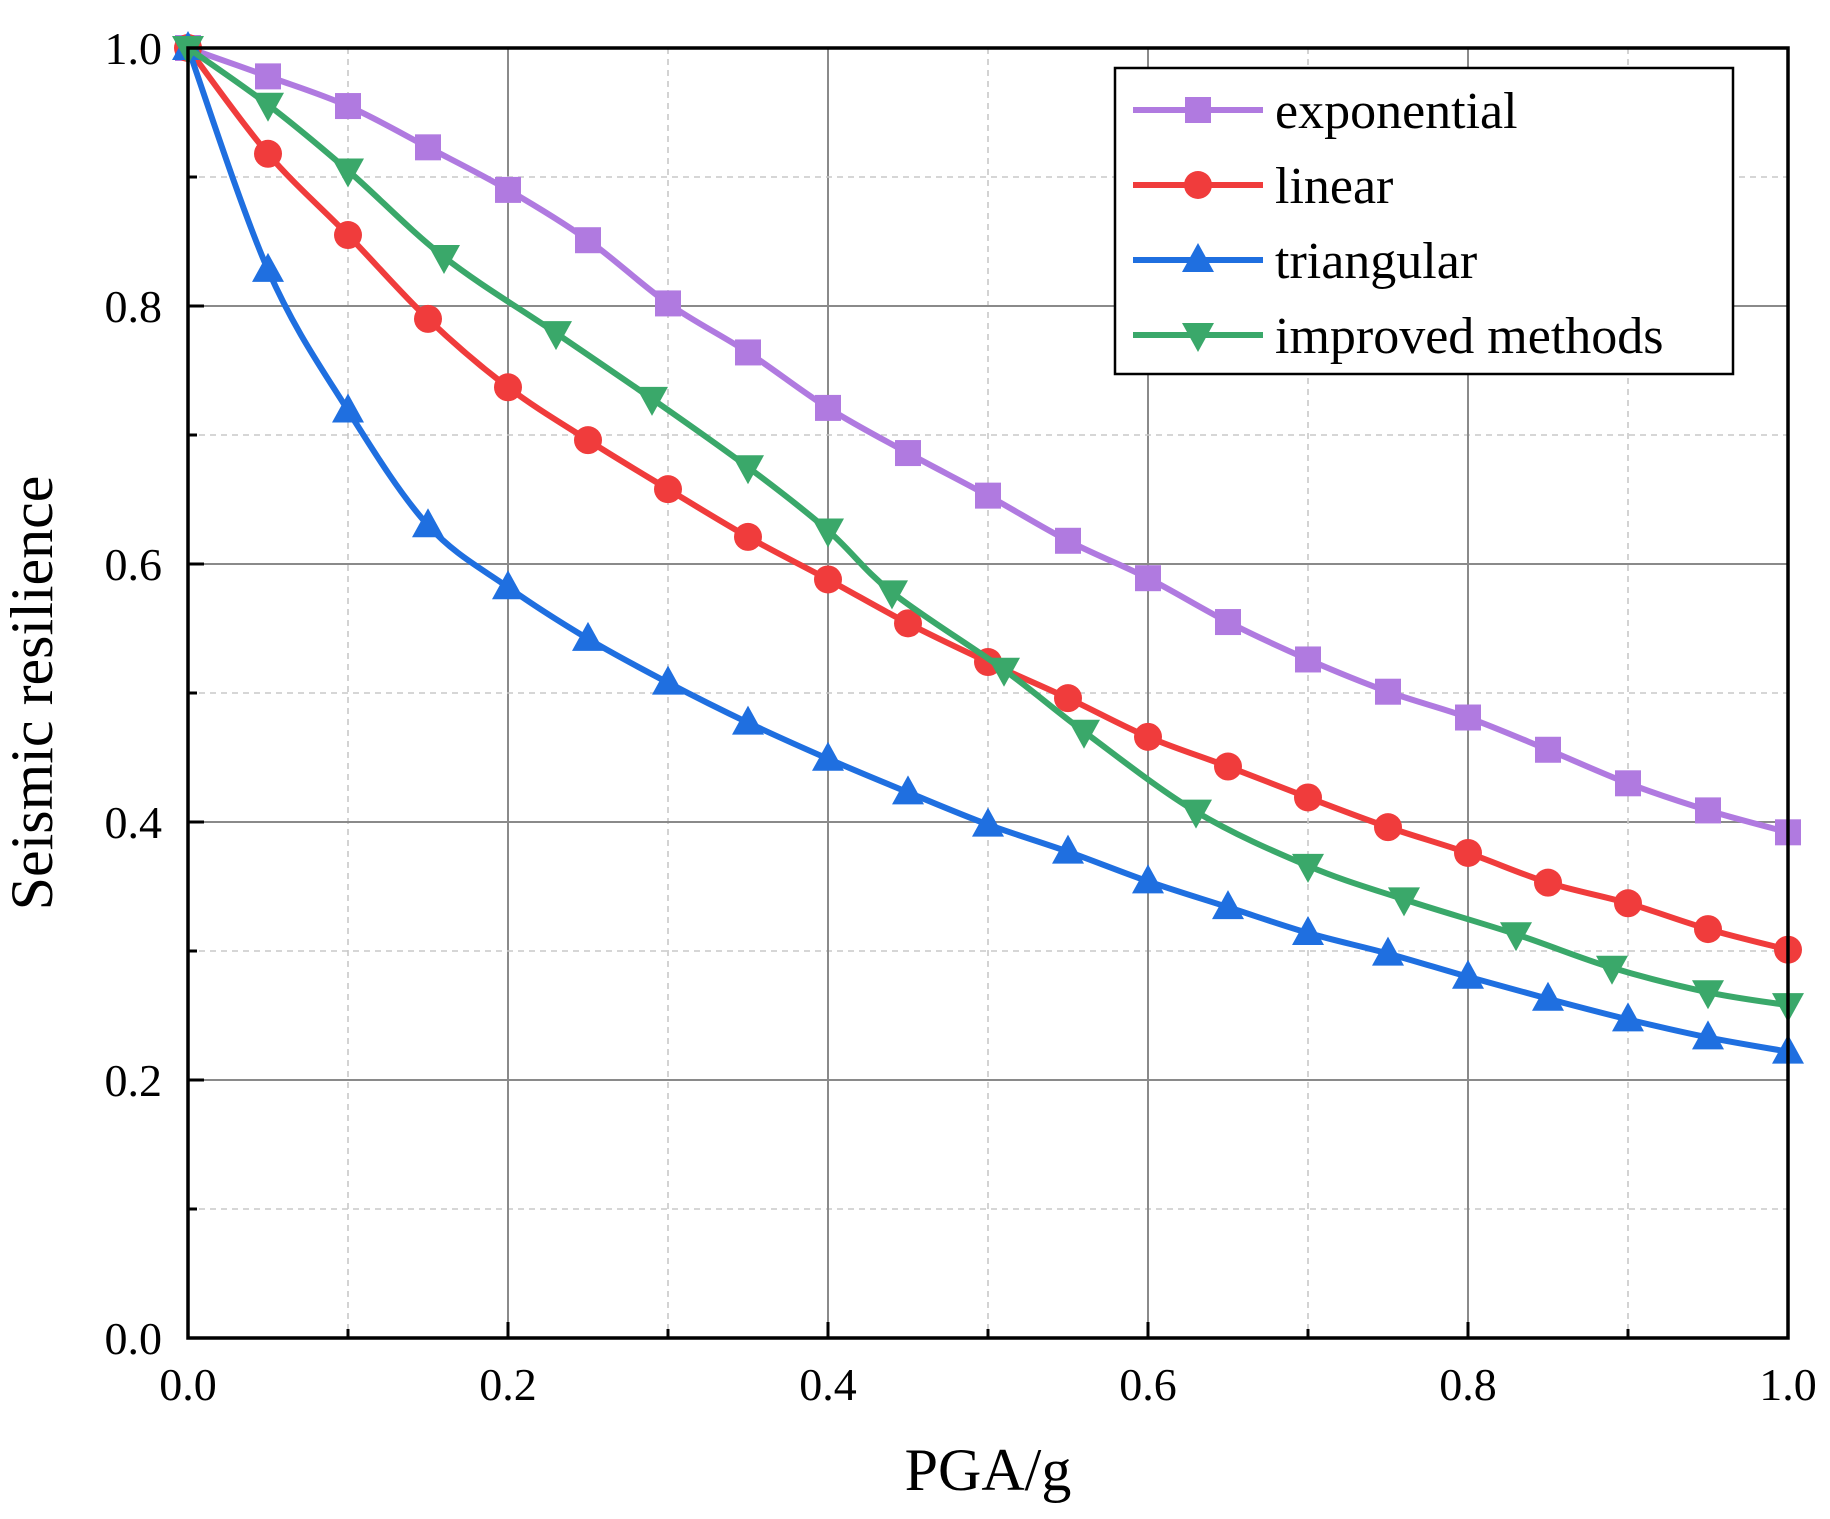  What do you see at coordinates (1469, 336) in the screenshot?
I see `legend-label-improved-methods: improved methods` at bounding box center [1469, 336].